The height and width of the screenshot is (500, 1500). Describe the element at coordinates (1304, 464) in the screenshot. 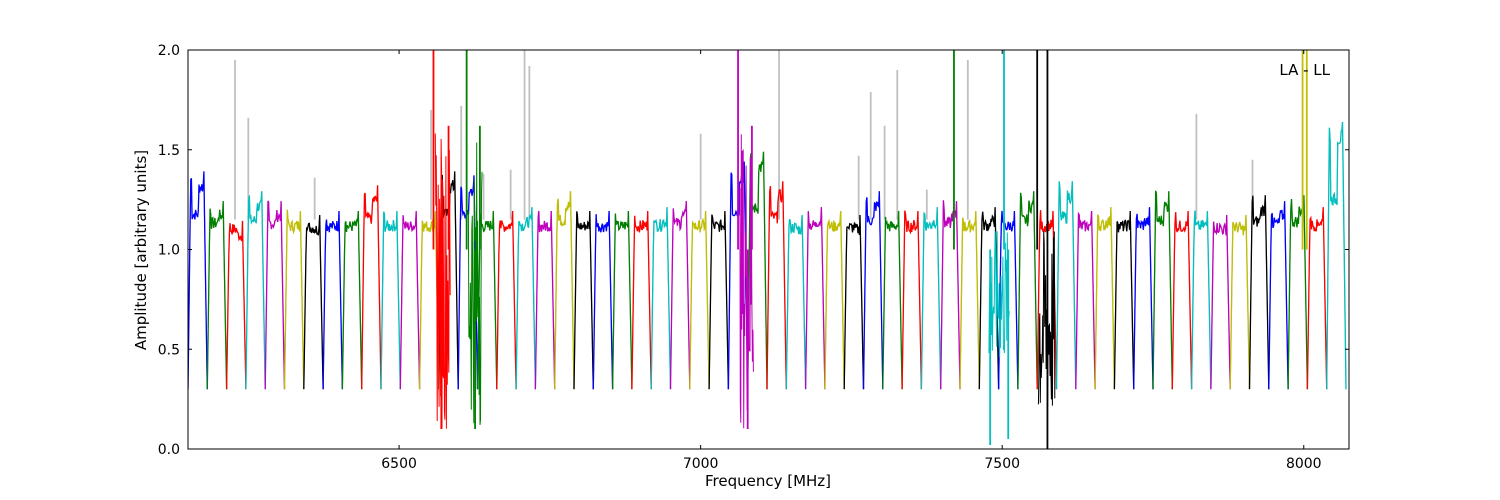

I see `x-tick-label: 8000` at that location.